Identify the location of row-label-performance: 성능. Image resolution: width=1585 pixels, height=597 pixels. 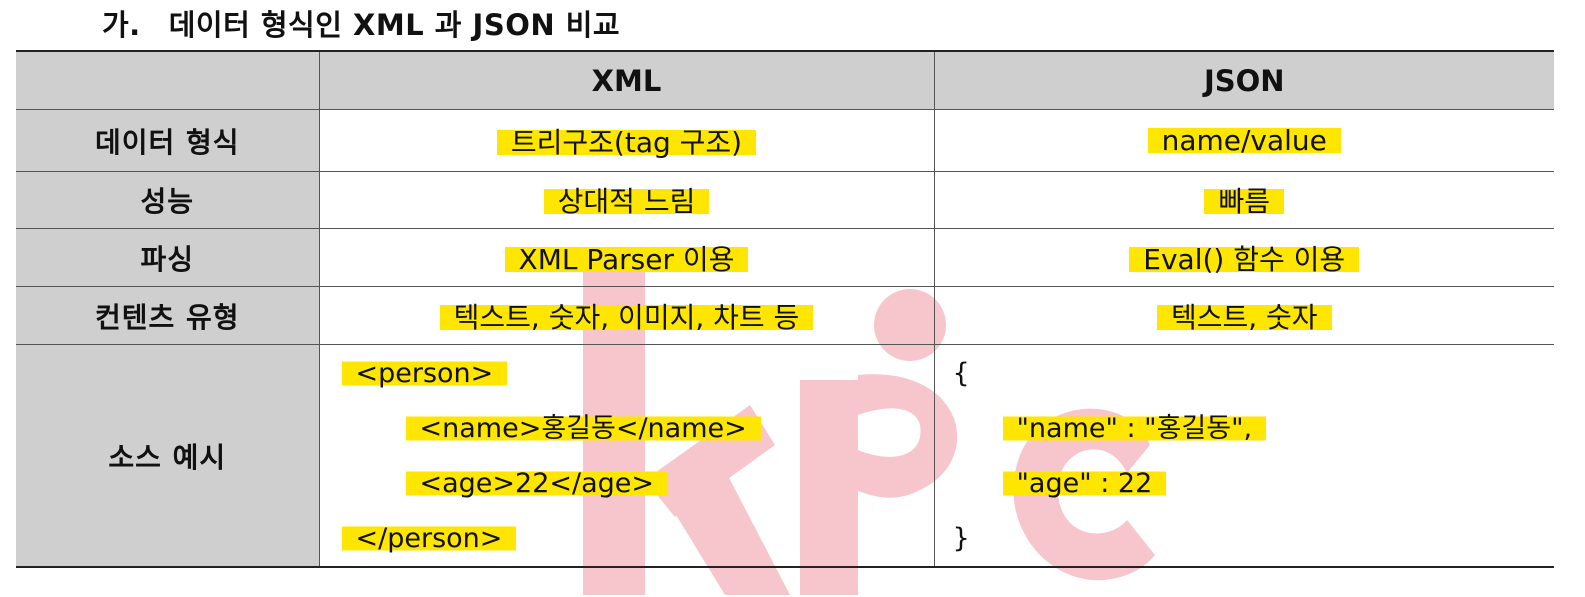
(167, 200).